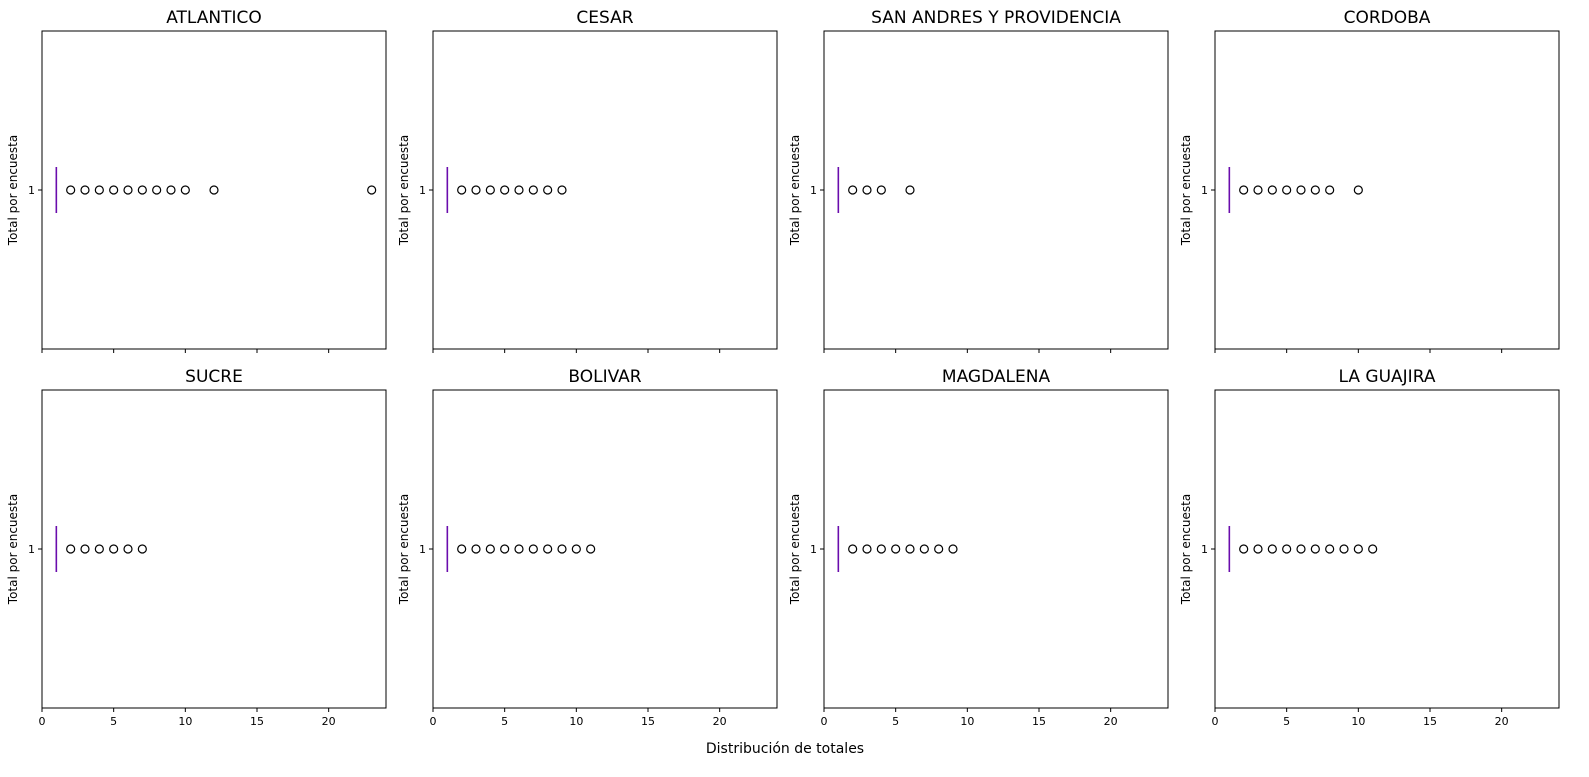 The image size is (1589, 777). What do you see at coordinates (214, 377) in the screenshot?
I see `panel-title: SUCRE` at bounding box center [214, 377].